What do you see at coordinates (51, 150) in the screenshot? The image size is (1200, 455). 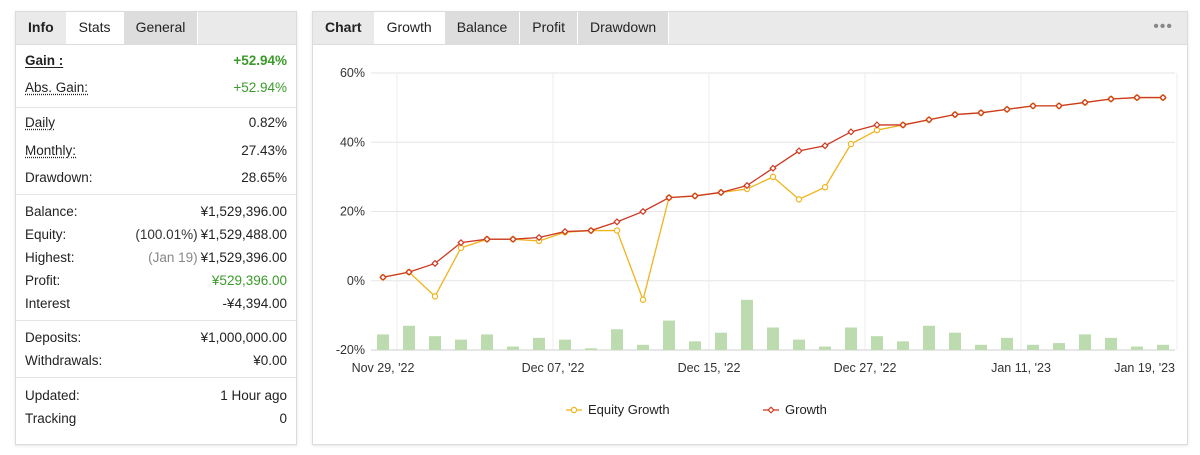 I see `monthly-label: Monthly:` at bounding box center [51, 150].